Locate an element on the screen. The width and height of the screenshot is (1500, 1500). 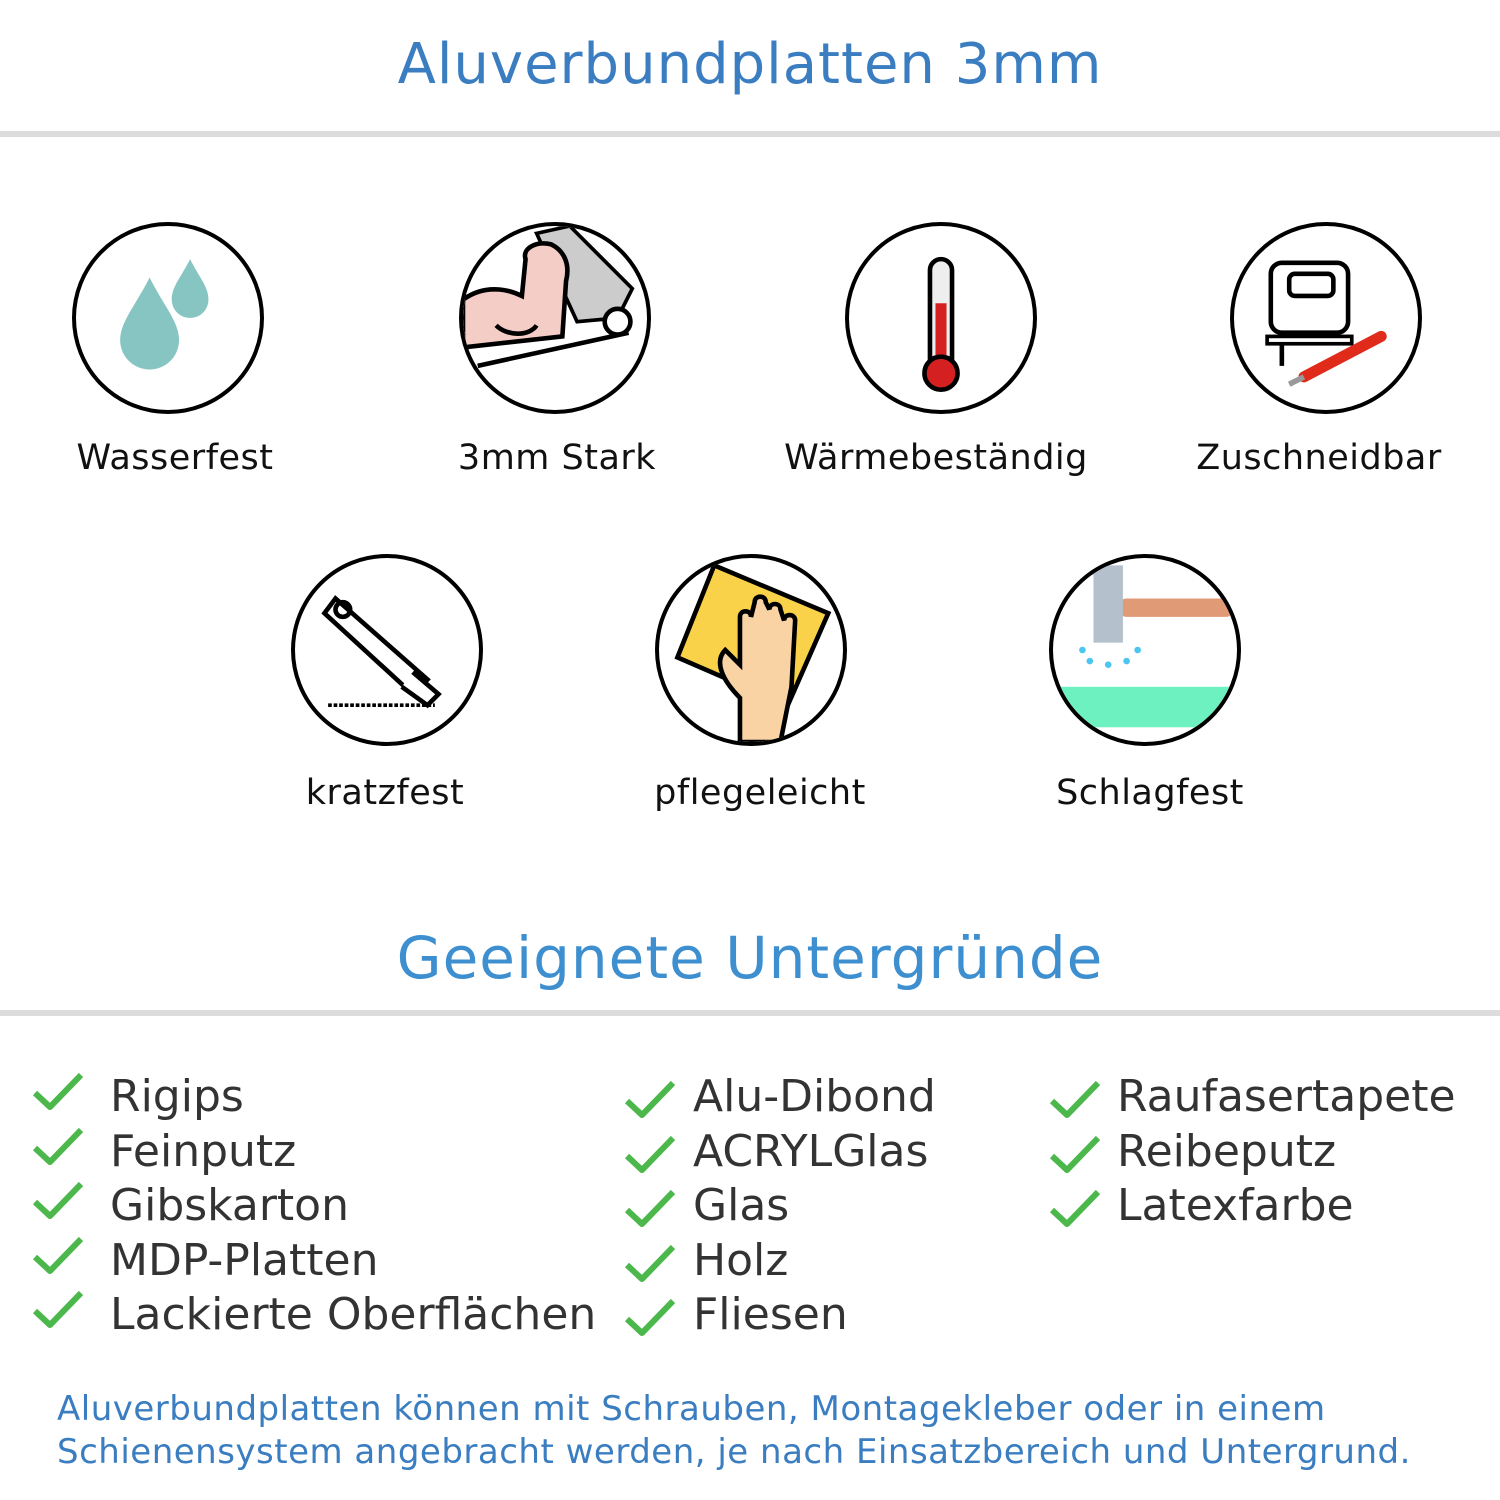
surface-item: Lackierte Oberflächen is located at coordinates (353, 1314).